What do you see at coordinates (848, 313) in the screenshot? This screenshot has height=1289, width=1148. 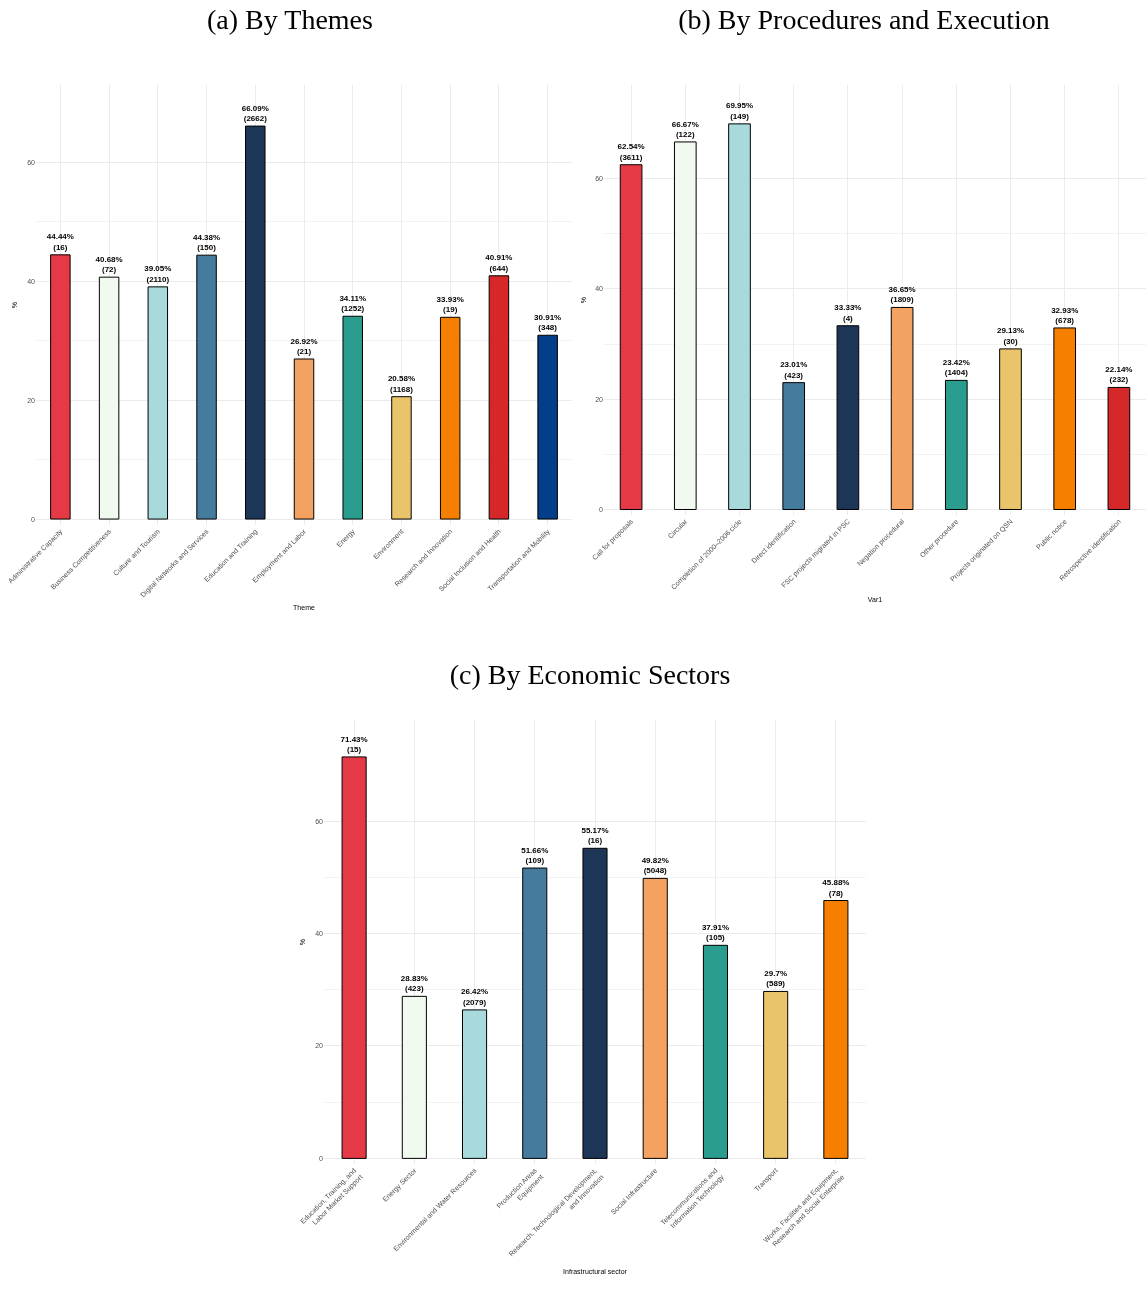 I see `data-label: 33.33% (4)` at bounding box center [848, 313].